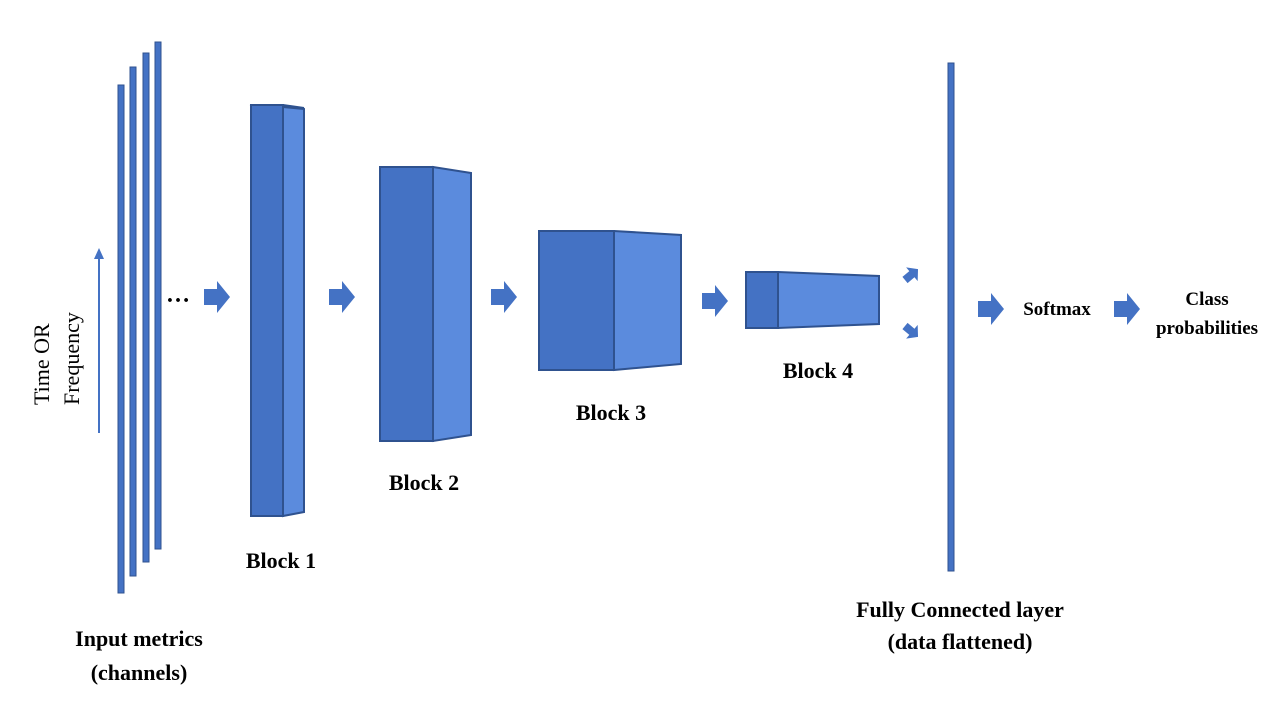  Describe the element at coordinates (139, 672) in the screenshot. I see `input-label-line2: (channels)` at that location.